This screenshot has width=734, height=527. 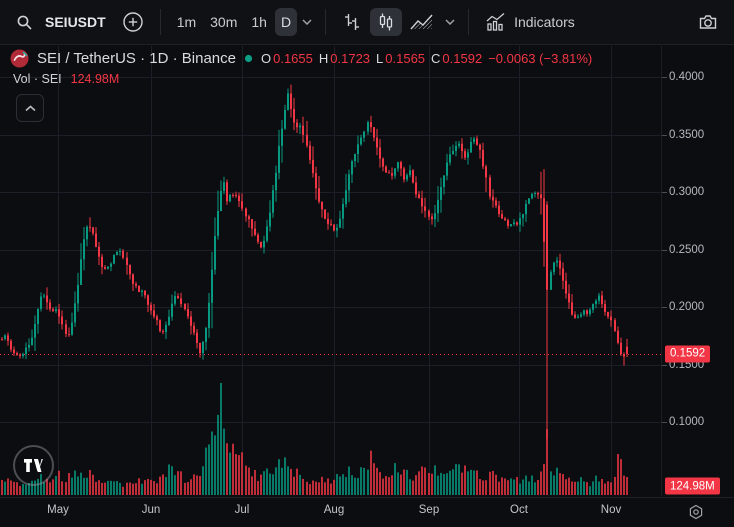 What do you see at coordinates (293, 58) in the screenshot?
I see `open-value: 0.1655` at bounding box center [293, 58].